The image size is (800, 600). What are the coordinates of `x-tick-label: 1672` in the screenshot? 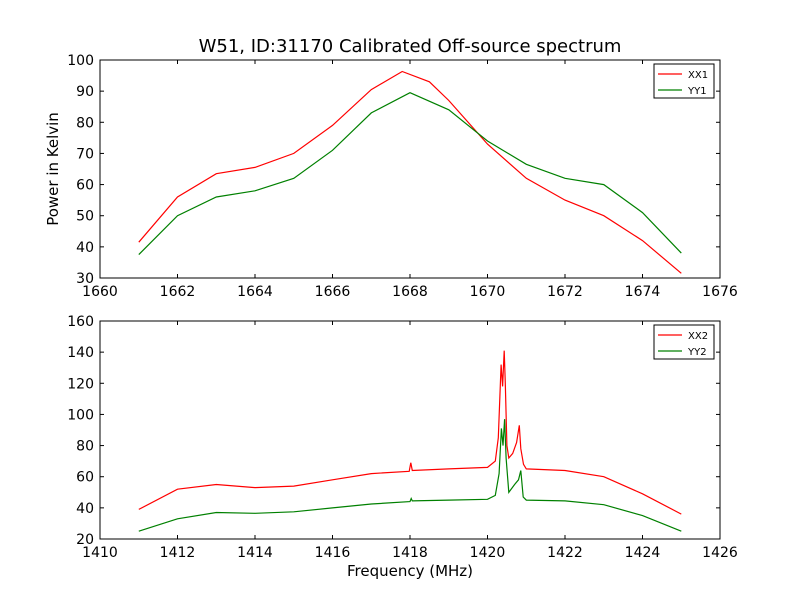 It's located at (565, 292).